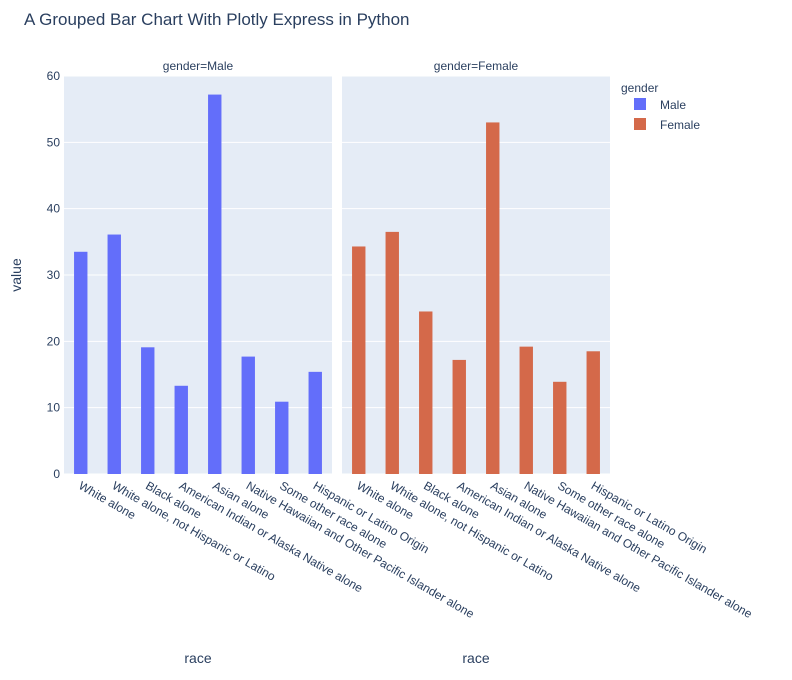 The width and height of the screenshot is (792, 680). I want to click on legend-item-male: Male, so click(660, 105).